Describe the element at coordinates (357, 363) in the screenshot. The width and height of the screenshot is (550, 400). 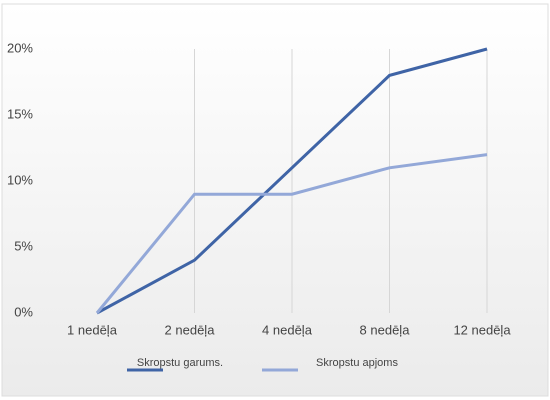
I see `legend-label: Skropstu apjoms` at that location.